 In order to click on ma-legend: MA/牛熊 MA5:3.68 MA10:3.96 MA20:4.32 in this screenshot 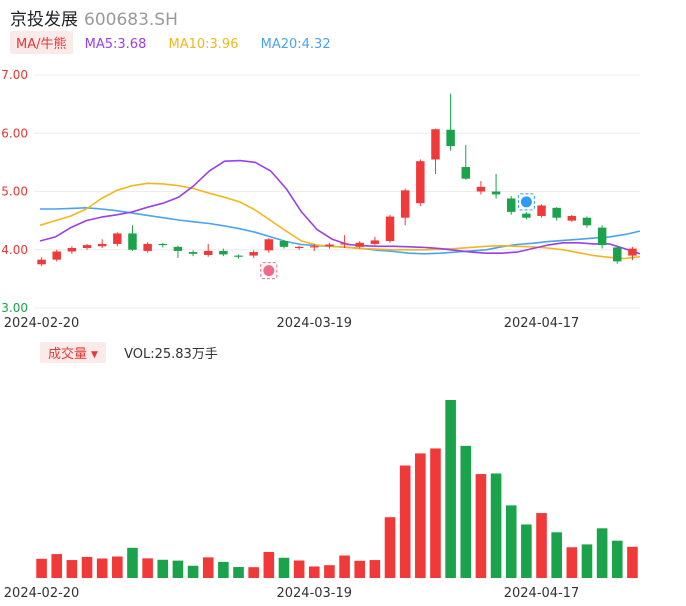, I will do `click(179, 42)`.